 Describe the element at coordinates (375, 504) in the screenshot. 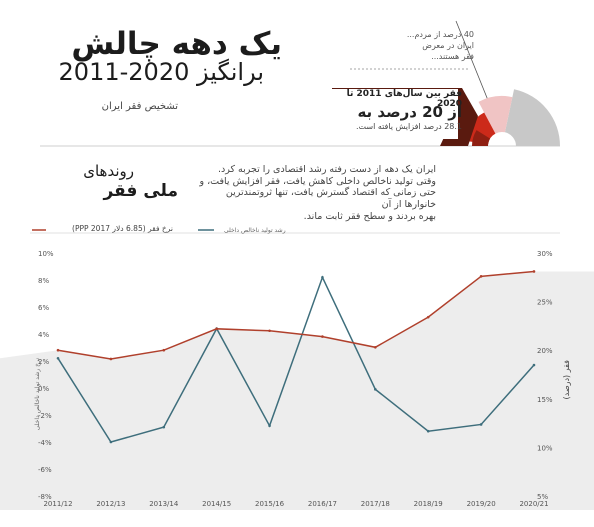

I see `x-tick-label: 2017/18` at that location.